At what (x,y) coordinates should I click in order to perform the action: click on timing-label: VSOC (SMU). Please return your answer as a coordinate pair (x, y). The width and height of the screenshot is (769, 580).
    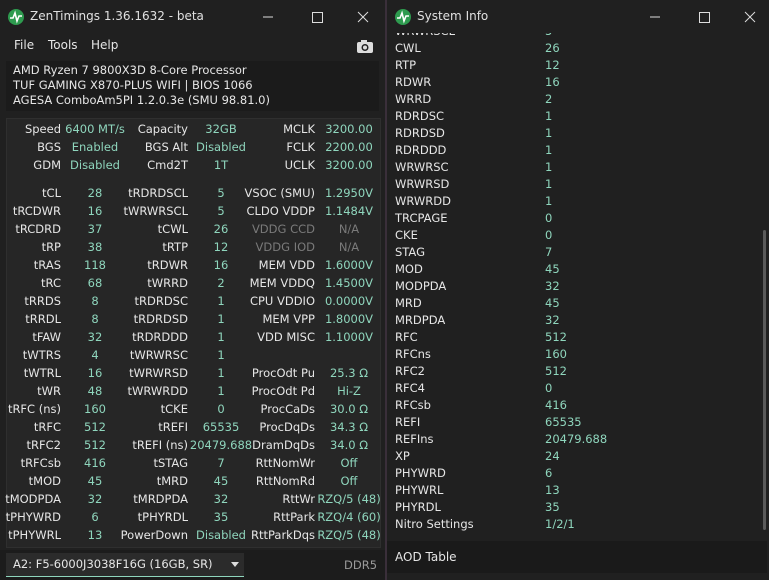
    Looking at the image, I should click on (279, 193).